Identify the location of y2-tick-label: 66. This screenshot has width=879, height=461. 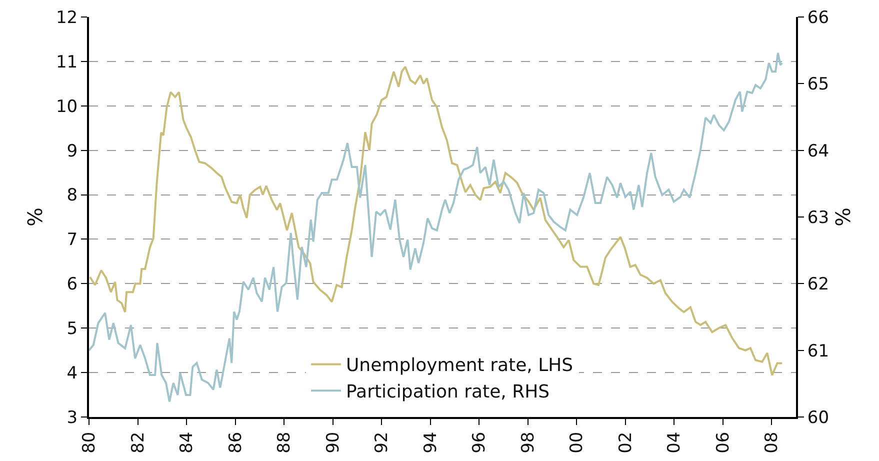
(818, 18).